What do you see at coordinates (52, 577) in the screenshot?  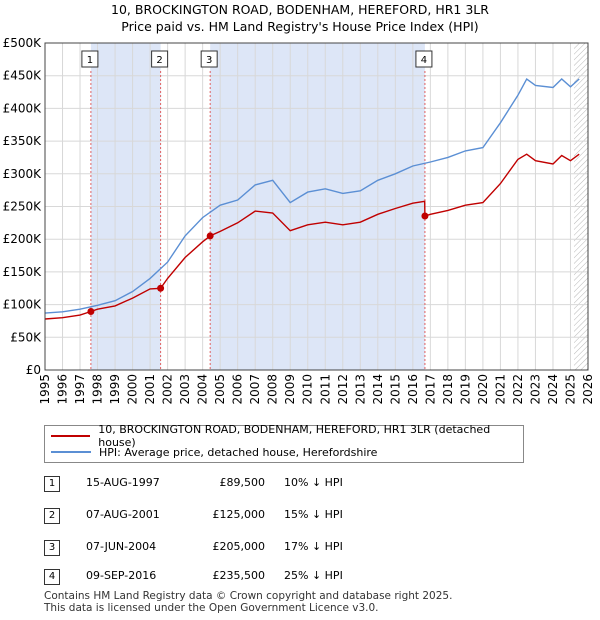 I see `sale-marker-badge: 4` at bounding box center [52, 577].